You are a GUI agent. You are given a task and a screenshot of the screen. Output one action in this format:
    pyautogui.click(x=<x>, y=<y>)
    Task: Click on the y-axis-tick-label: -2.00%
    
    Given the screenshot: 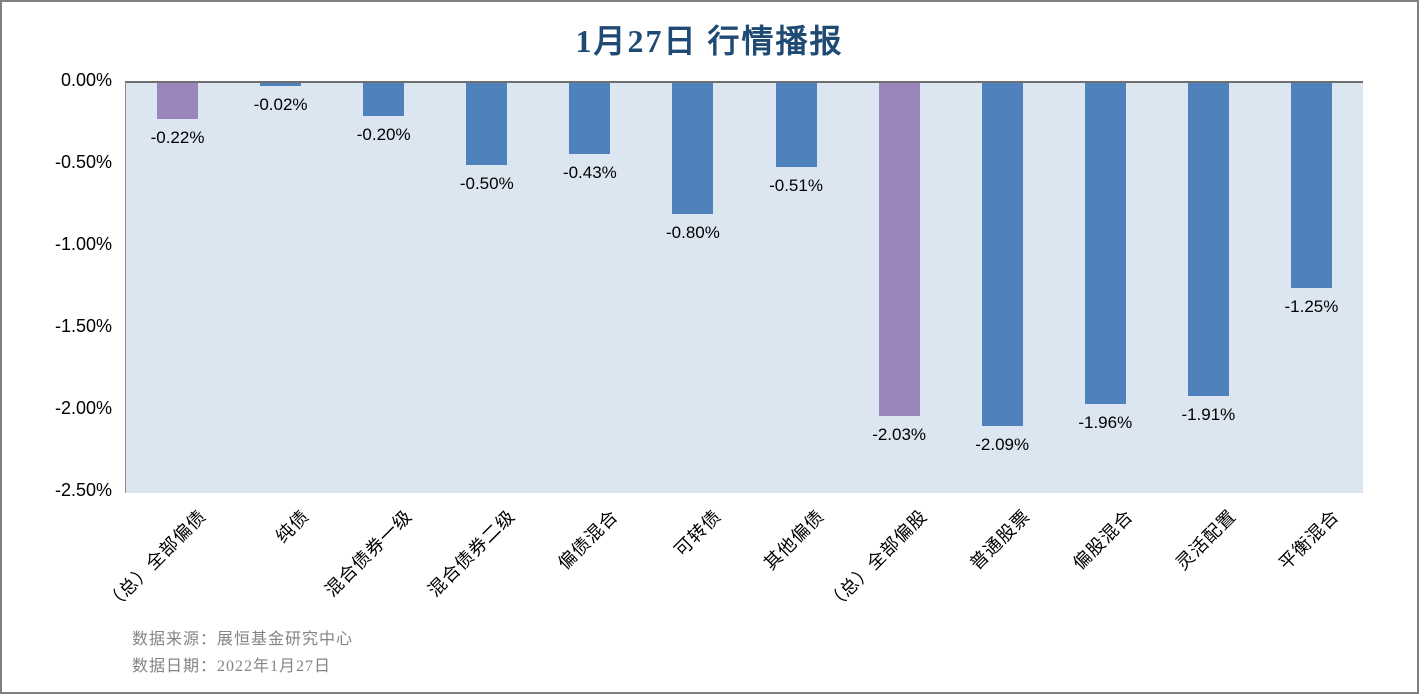 What is the action you would take?
    pyautogui.click(x=83, y=408)
    